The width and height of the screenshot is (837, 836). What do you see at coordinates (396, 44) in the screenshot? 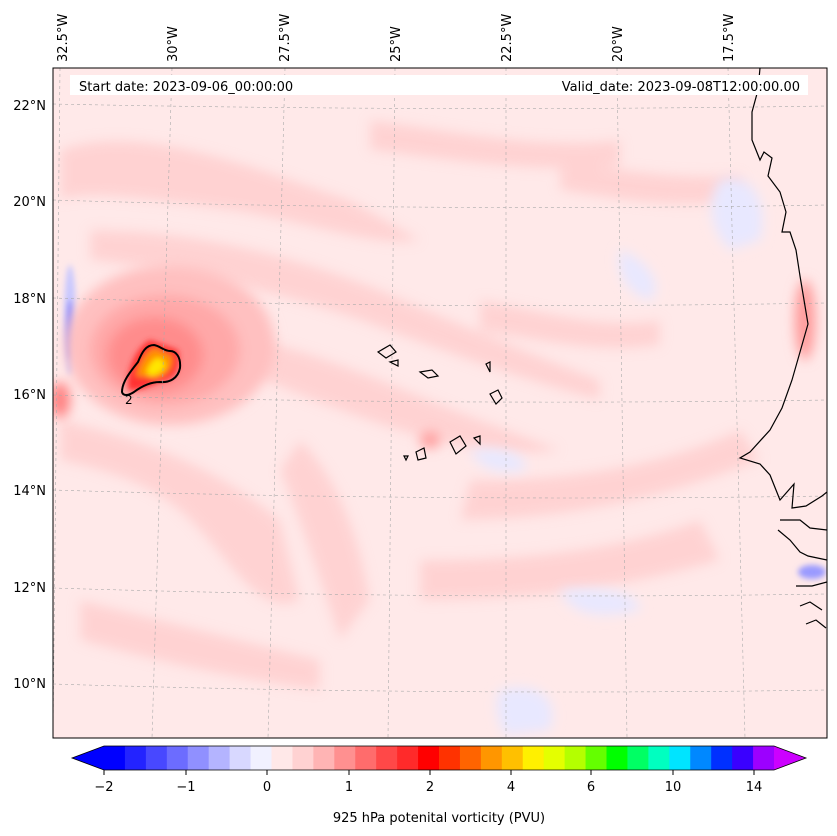
I see `lon-tick-label: 25°W` at bounding box center [396, 44].